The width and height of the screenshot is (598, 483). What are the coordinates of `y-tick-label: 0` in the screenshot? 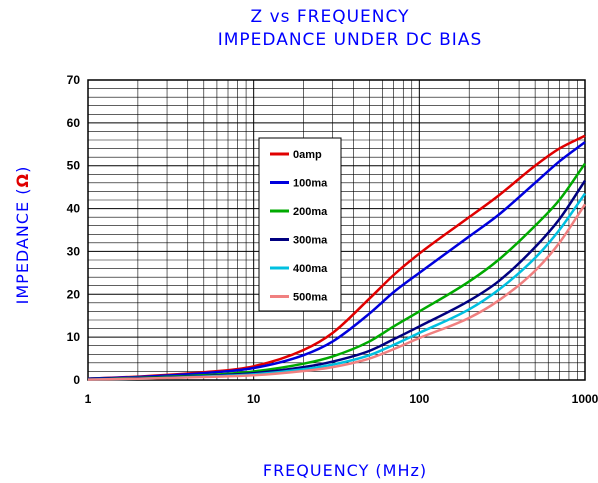 It's located at (76, 380).